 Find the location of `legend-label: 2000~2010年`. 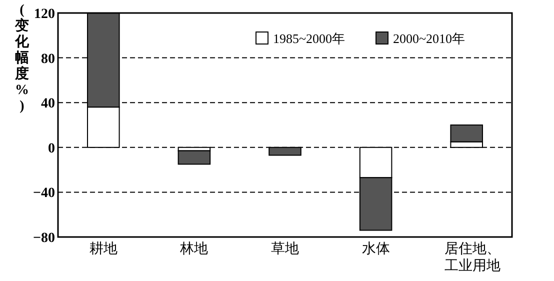

legend-label: 2000~2010年 is located at coordinates (429, 38).